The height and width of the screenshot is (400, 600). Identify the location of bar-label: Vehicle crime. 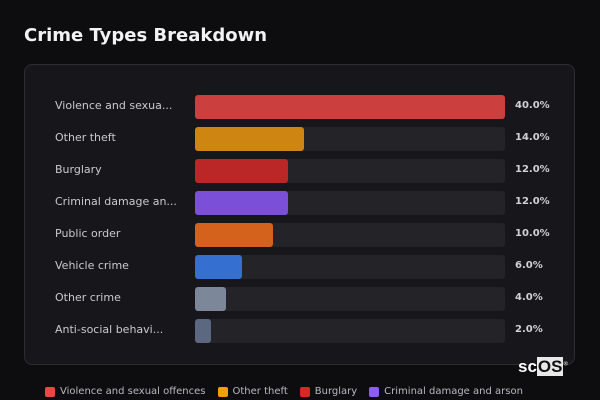
(92, 265).